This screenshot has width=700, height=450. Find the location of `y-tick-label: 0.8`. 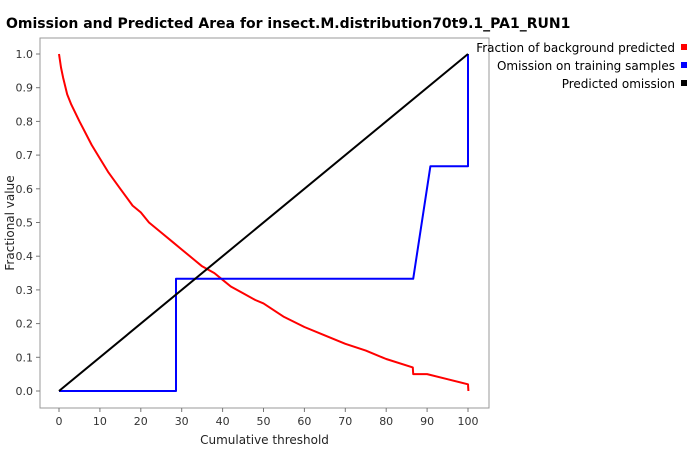

y-tick-label: 0.8 is located at coordinates (25, 121).